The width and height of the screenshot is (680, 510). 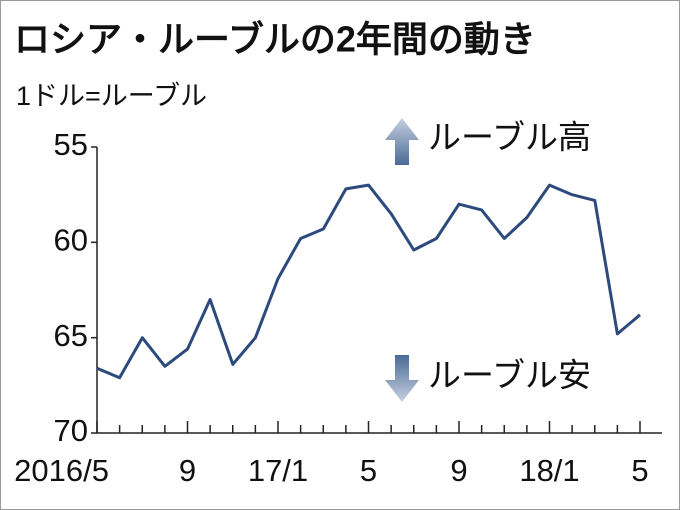 What do you see at coordinates (71, 430) in the screenshot?
I see `y-tick-label: 70` at bounding box center [71, 430].